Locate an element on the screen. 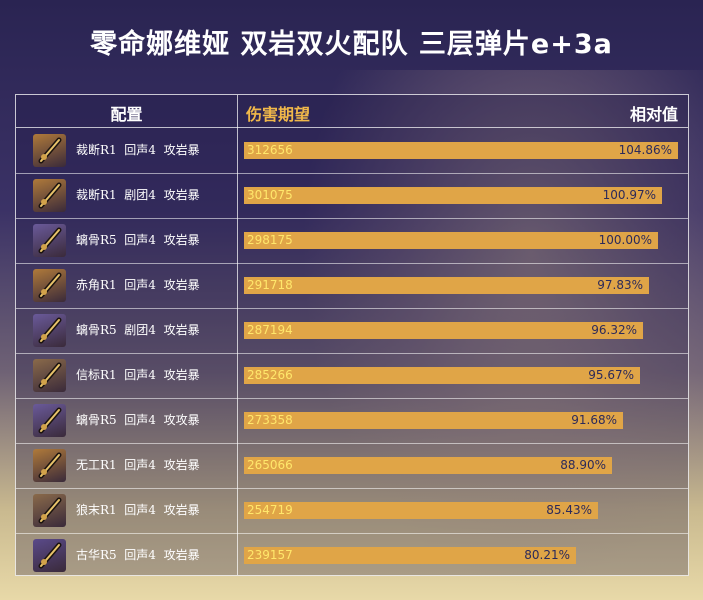 This screenshot has height=600, width=703. config-label: 信标R1 回声4 攻岩暴 is located at coordinates (138, 375).